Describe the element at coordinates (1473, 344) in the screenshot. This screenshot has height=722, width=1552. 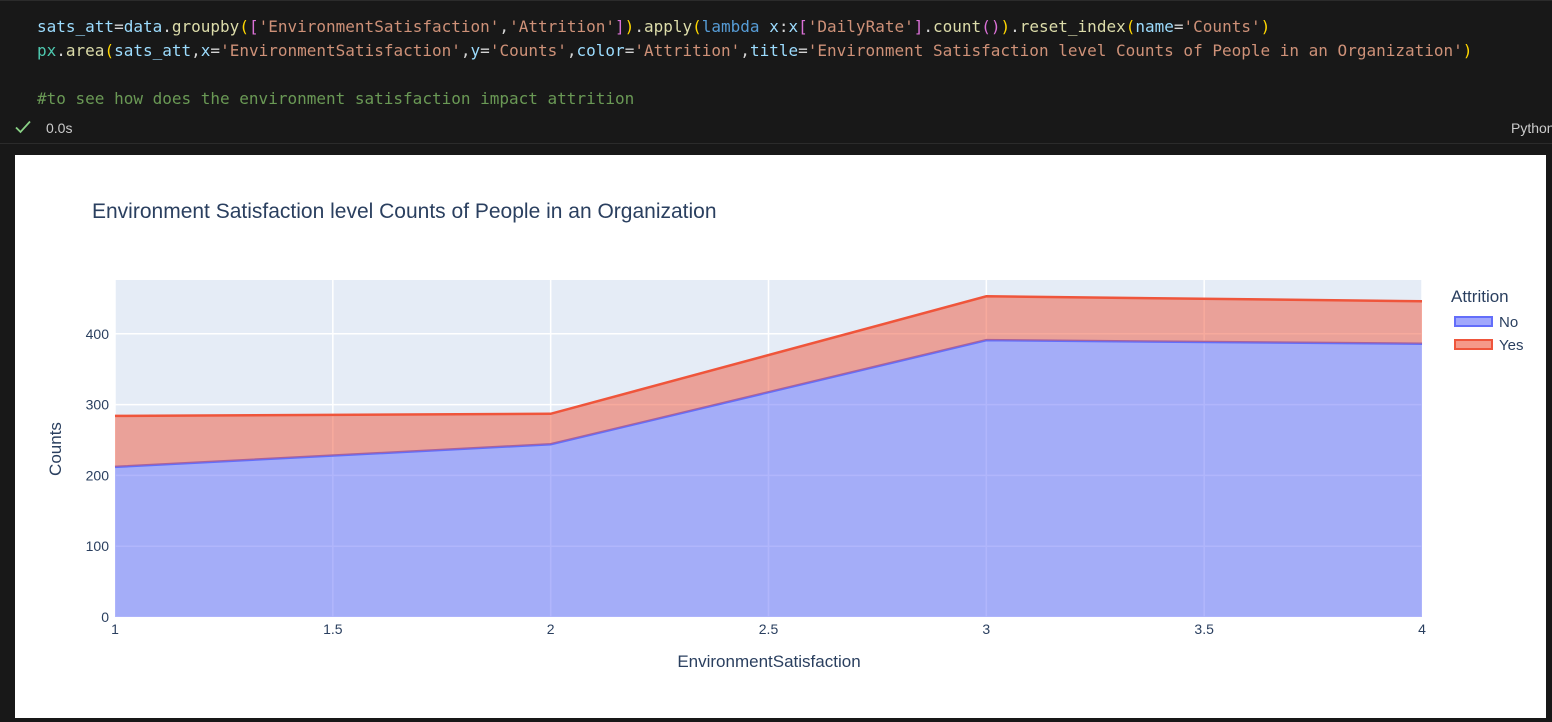
I see `legend-swatch-yes` at that location.